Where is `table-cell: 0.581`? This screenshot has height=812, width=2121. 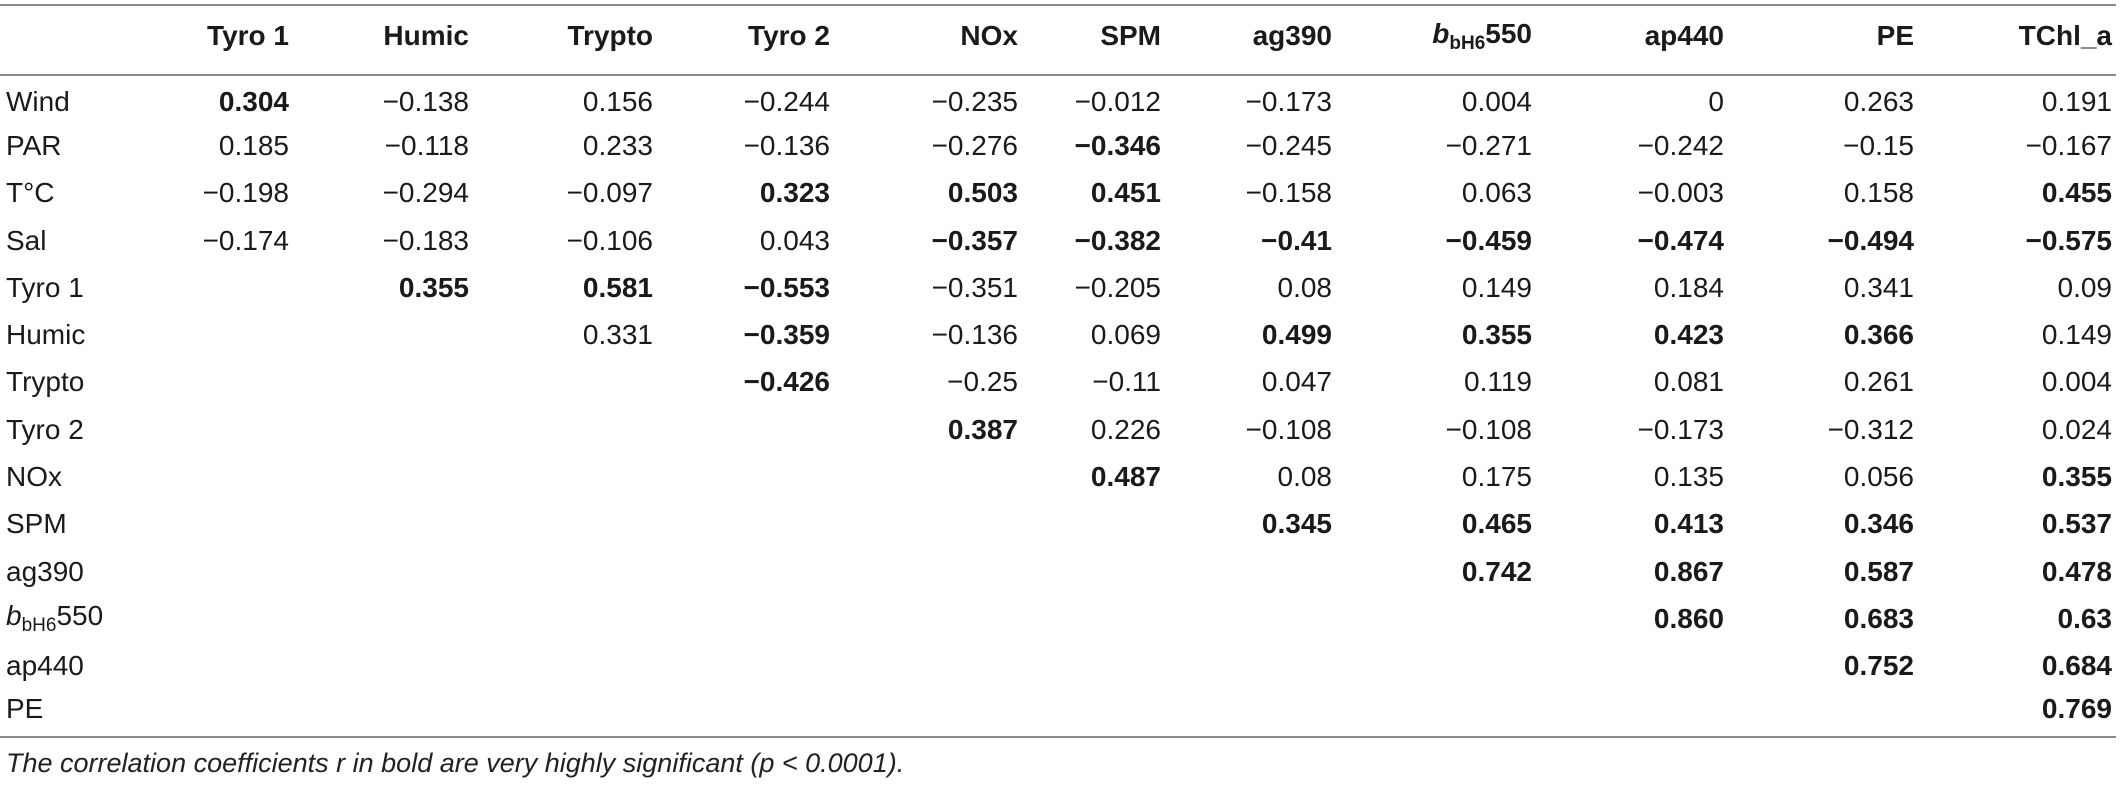
table-cell: 0.581 is located at coordinates (617, 287).